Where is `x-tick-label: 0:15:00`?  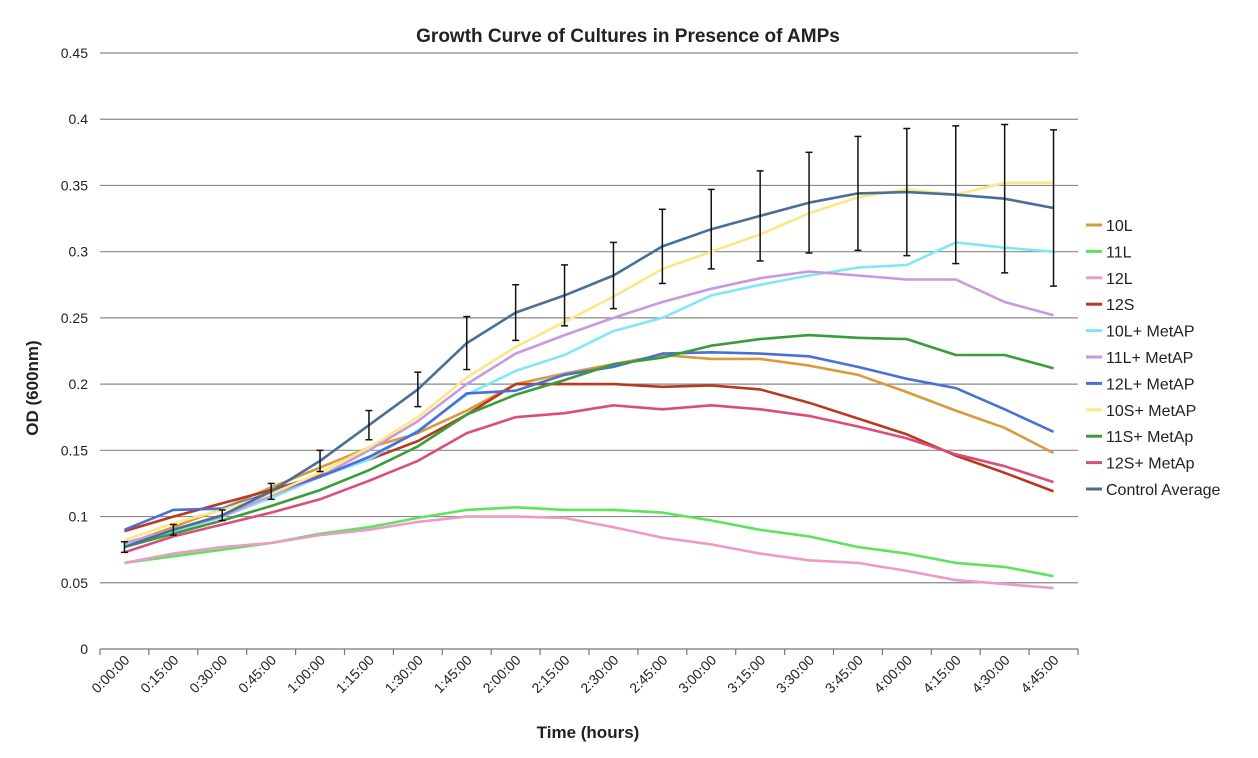
x-tick-label: 0:15:00 is located at coordinates (159, 674).